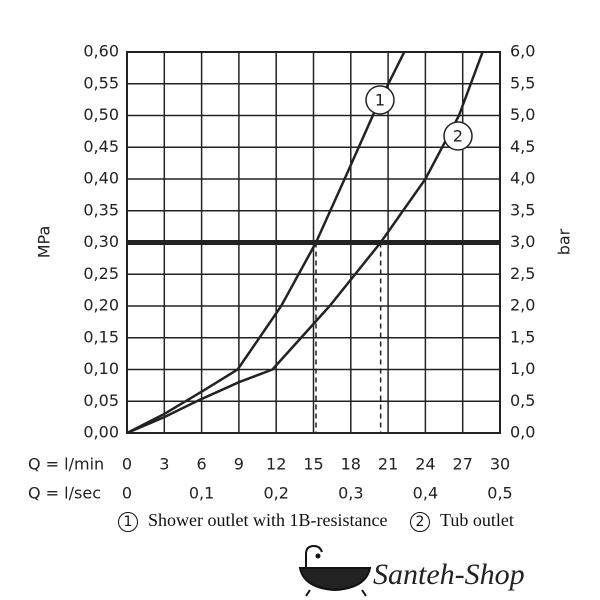 The width and height of the screenshot is (600, 600). I want to click on x-tick-label: 12, so click(276, 464).